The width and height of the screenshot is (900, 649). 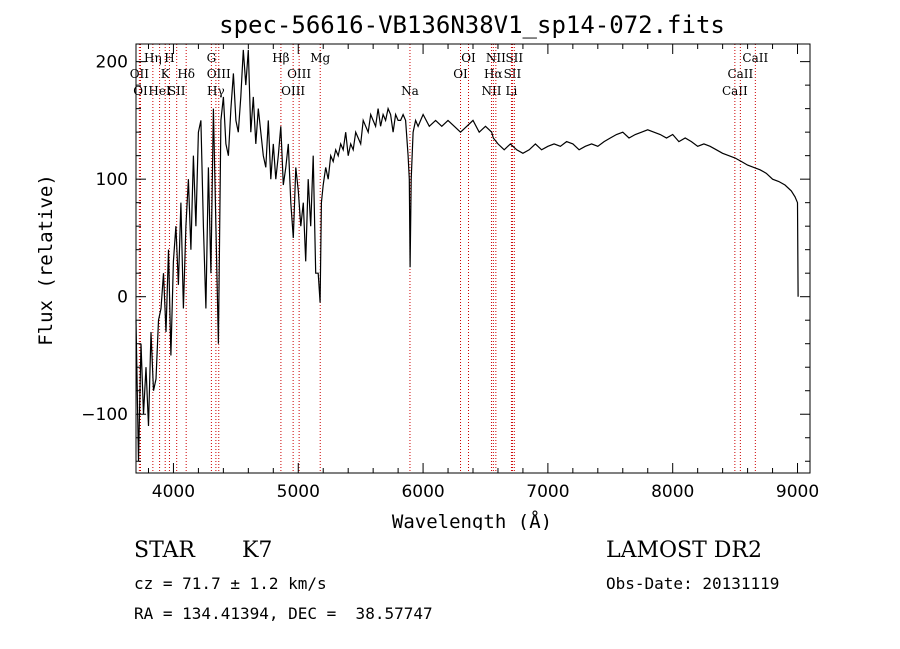 I want to click on x-tick-label: 6000, so click(x=422, y=492).